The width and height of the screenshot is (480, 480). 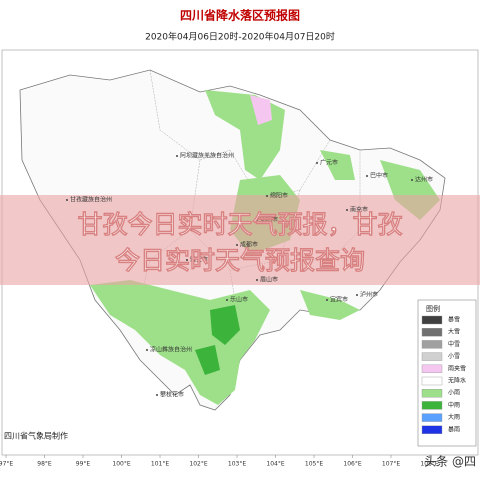 I want to click on place-label: 雅安市, so click(x=199, y=260).